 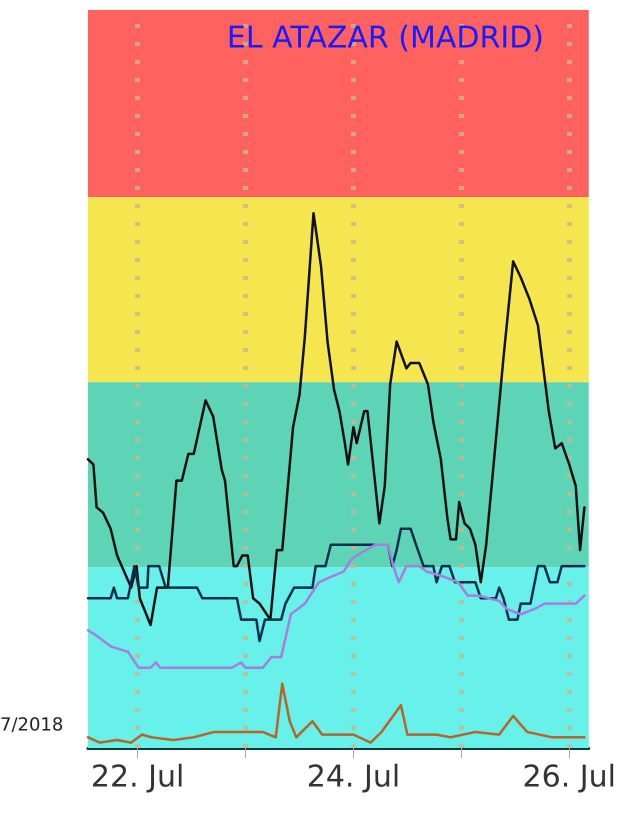 I want to click on x-tick-label: 26. Jul, so click(x=569, y=777).